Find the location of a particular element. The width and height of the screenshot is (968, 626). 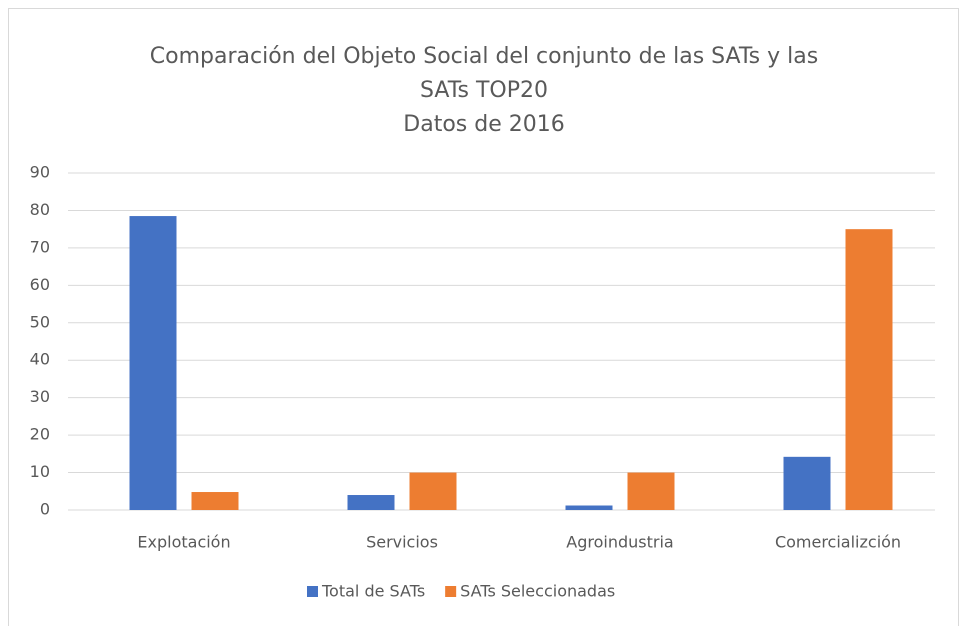

y-tick-label: 50 is located at coordinates (40, 321).